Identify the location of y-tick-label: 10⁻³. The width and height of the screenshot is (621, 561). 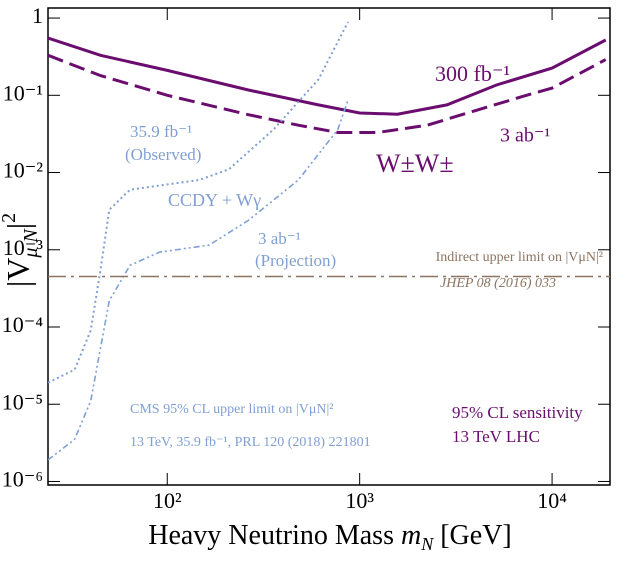
(23, 247).